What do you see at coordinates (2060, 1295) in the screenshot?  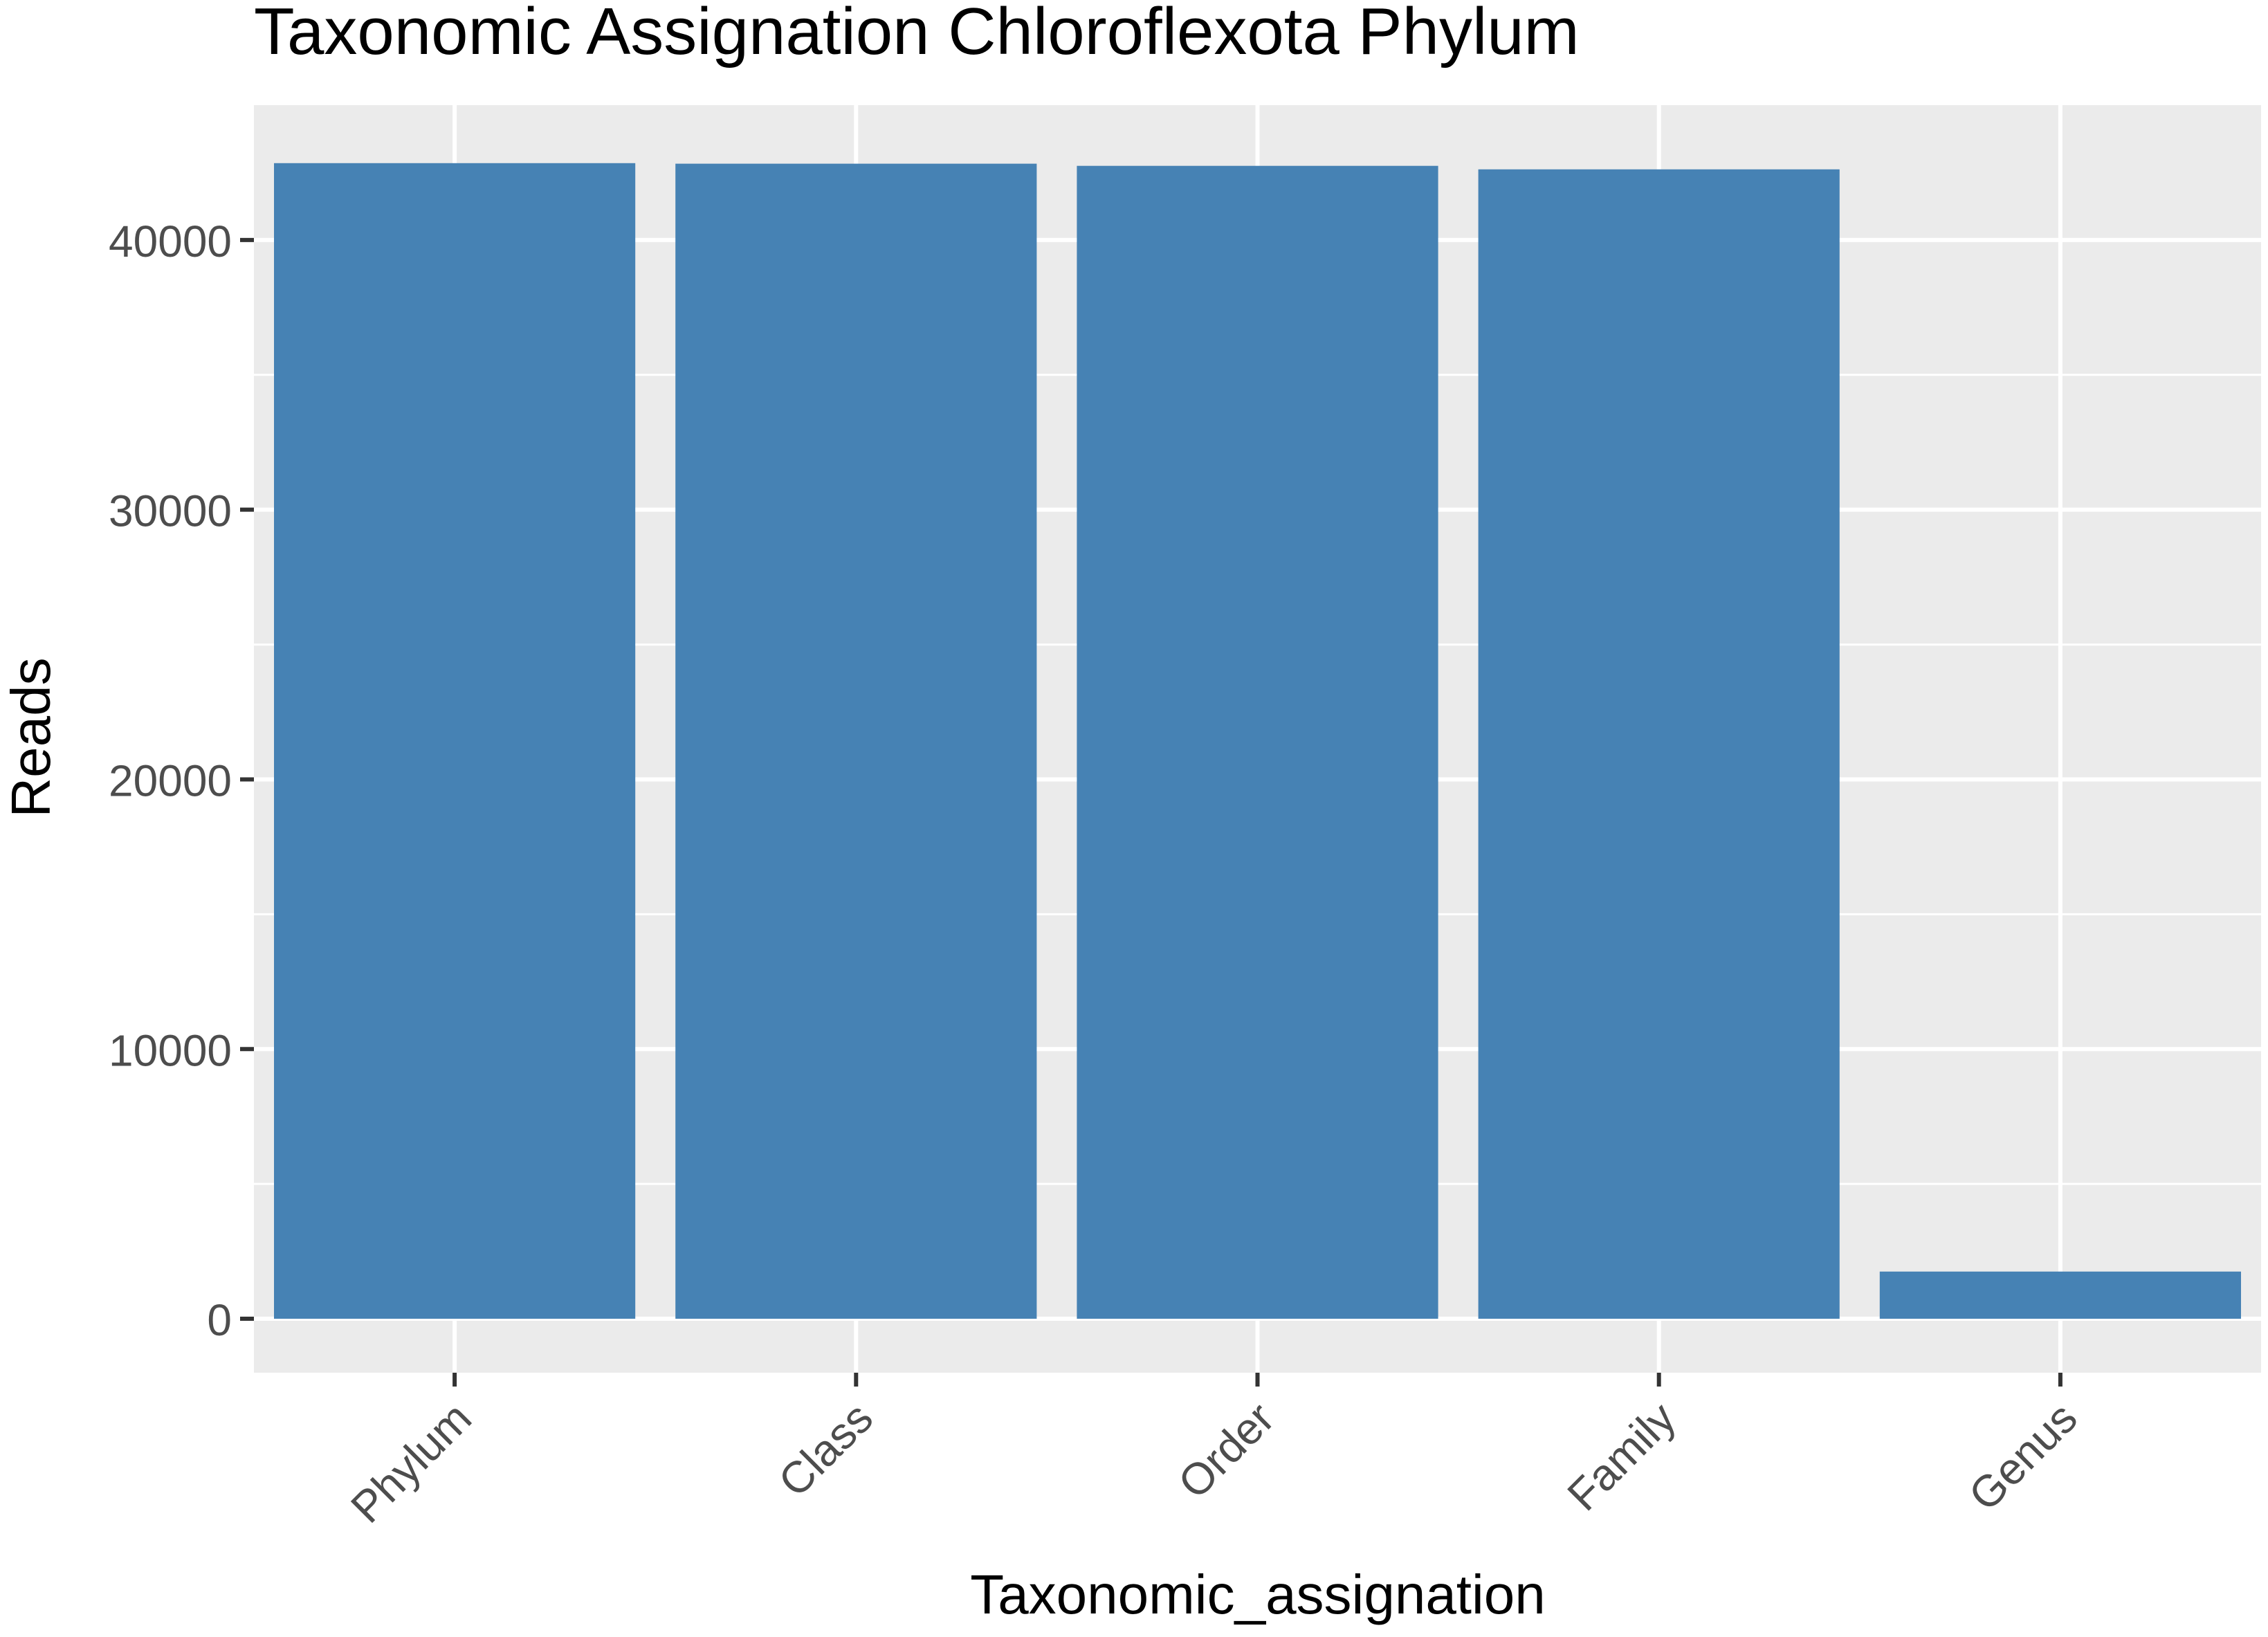 I see `bar-genus` at bounding box center [2060, 1295].